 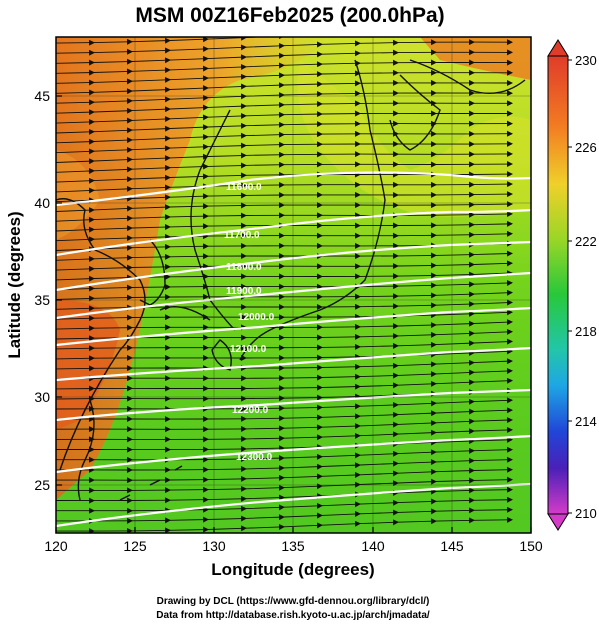 What do you see at coordinates (244, 187) in the screenshot?
I see `contour-label: 11600.0` at bounding box center [244, 187].